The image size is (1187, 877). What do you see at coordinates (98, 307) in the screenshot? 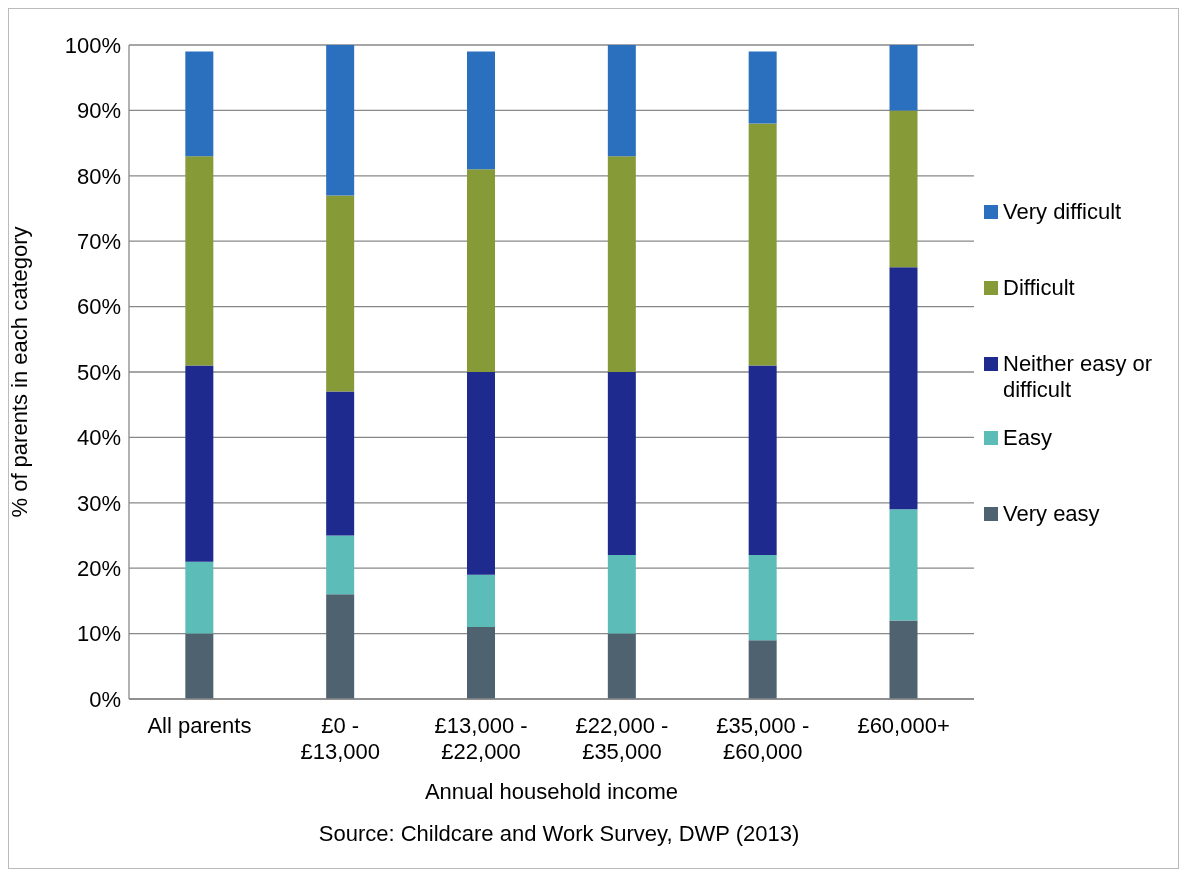
I see `y-tick-label: 60%` at bounding box center [98, 307].